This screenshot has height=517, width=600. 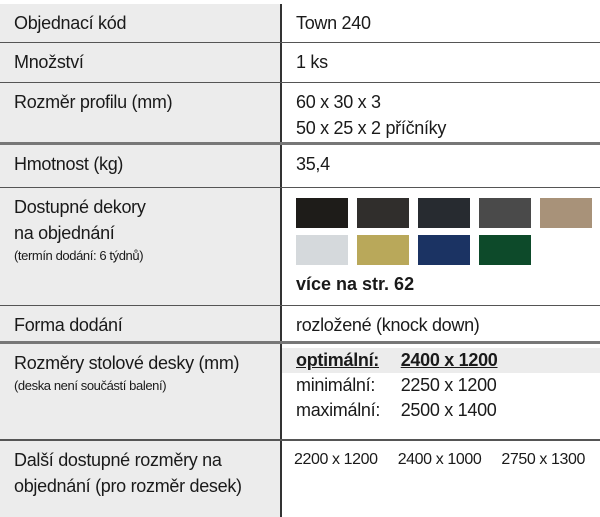 What do you see at coordinates (338, 102) in the screenshot?
I see `profile-main: 60 x 30 x 3` at bounding box center [338, 102].